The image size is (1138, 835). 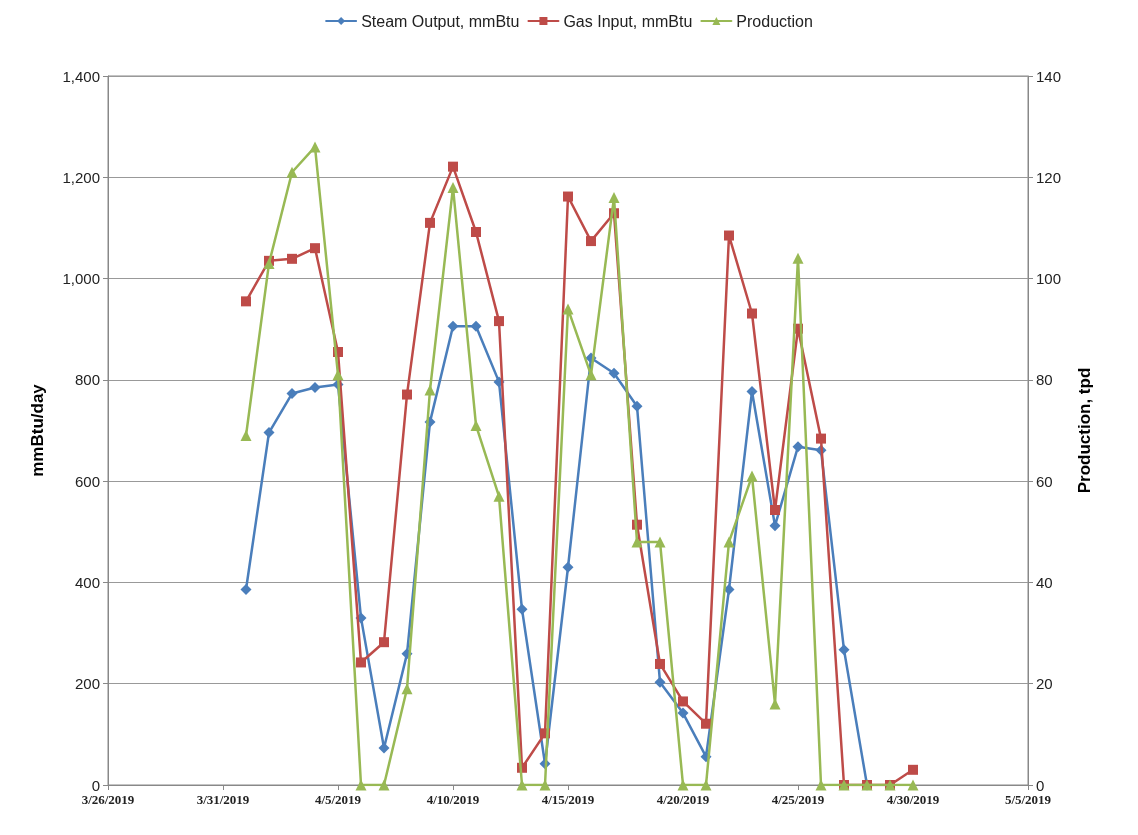 I want to click on x-tick-label: 4/20/2019, so click(x=683, y=799).